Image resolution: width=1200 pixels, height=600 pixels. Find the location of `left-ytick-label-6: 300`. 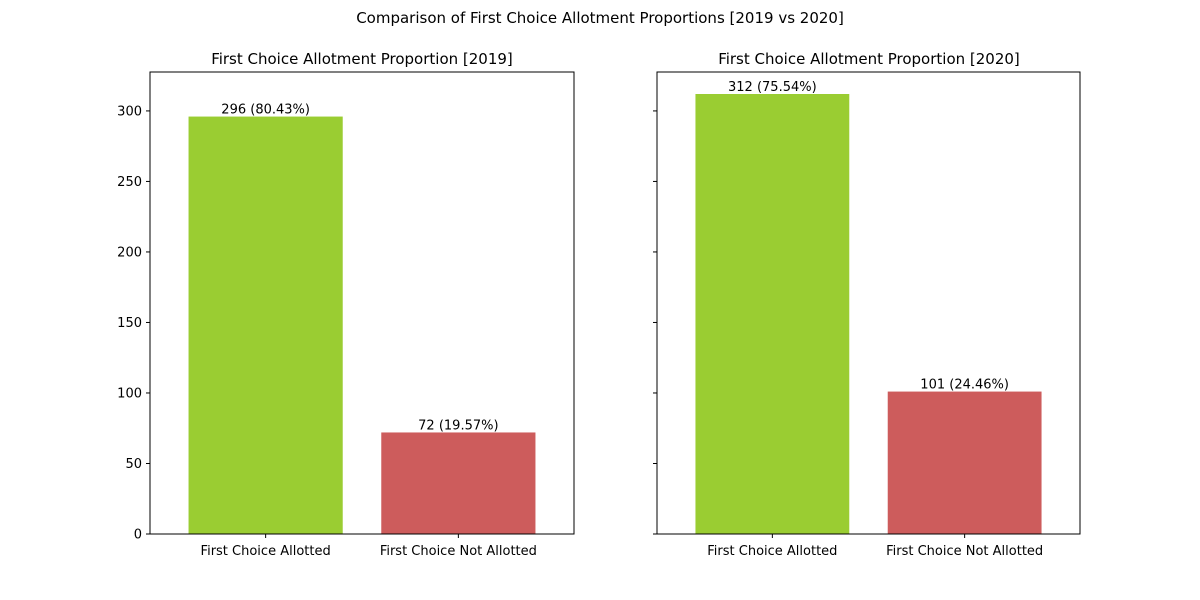

left-ytick-label-6: 300 is located at coordinates (129, 111).